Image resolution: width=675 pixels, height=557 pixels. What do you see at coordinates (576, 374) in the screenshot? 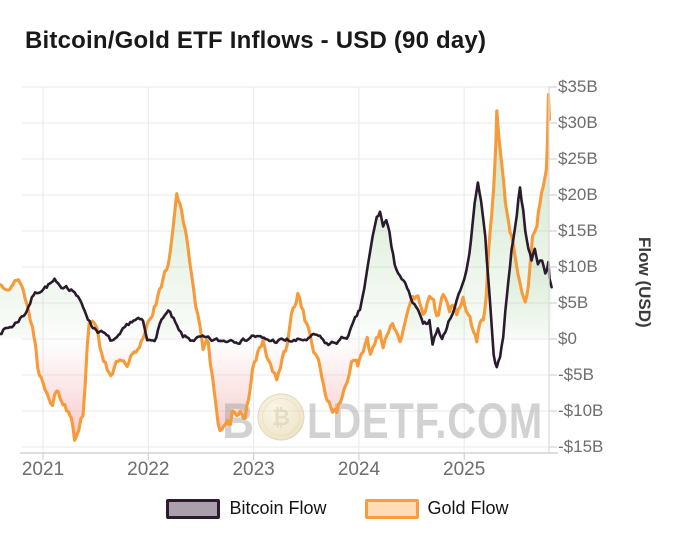
I see `y-axis-tick-label: -$5B` at bounding box center [576, 374].